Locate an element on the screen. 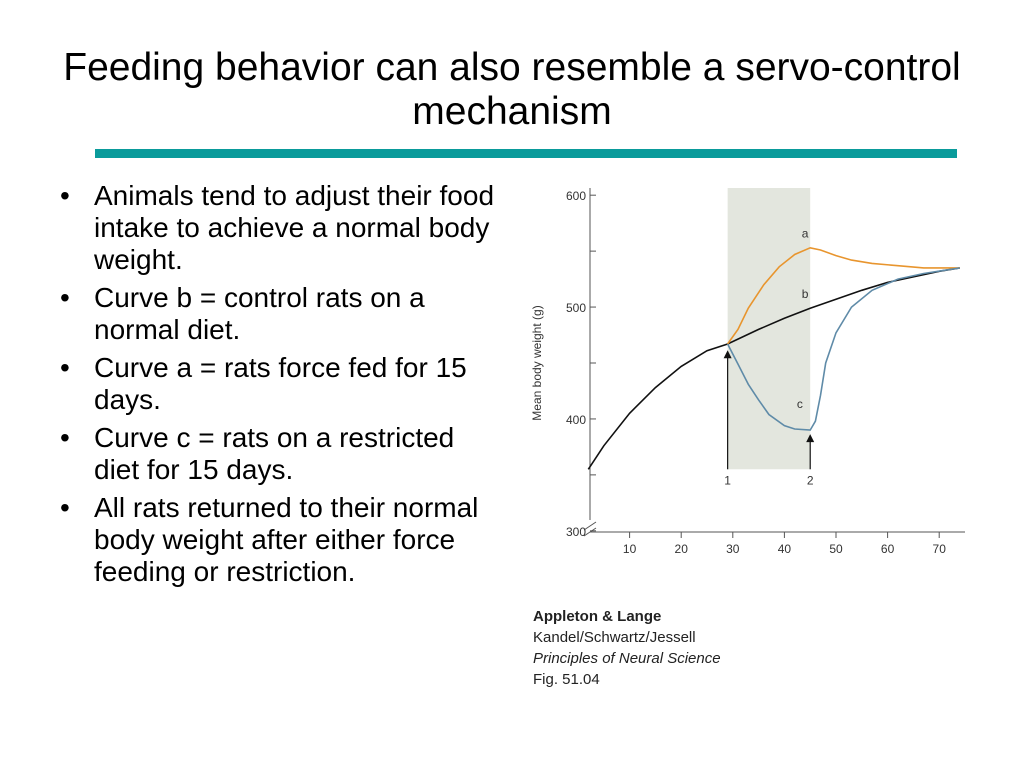  series-c-line is located at coordinates (843, 349).